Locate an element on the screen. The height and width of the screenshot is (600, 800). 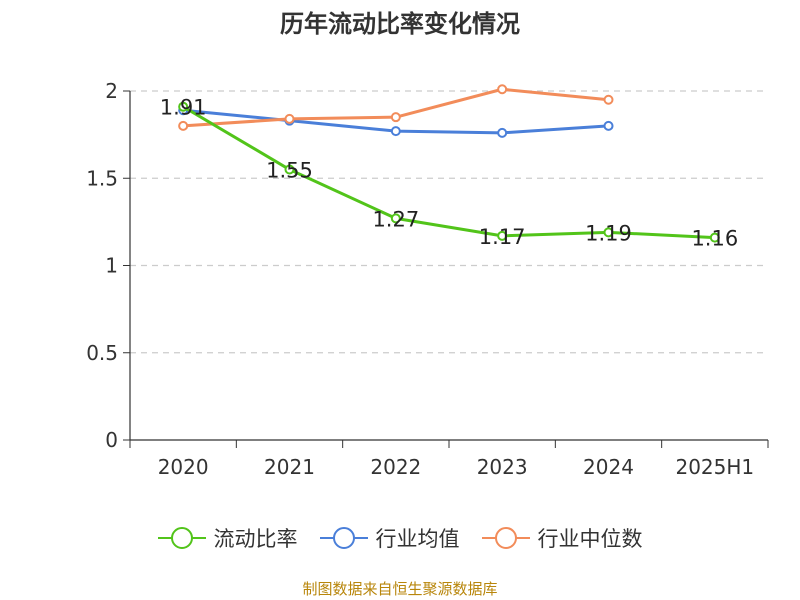
x-tick-label: 2024 is located at coordinates (608, 467).